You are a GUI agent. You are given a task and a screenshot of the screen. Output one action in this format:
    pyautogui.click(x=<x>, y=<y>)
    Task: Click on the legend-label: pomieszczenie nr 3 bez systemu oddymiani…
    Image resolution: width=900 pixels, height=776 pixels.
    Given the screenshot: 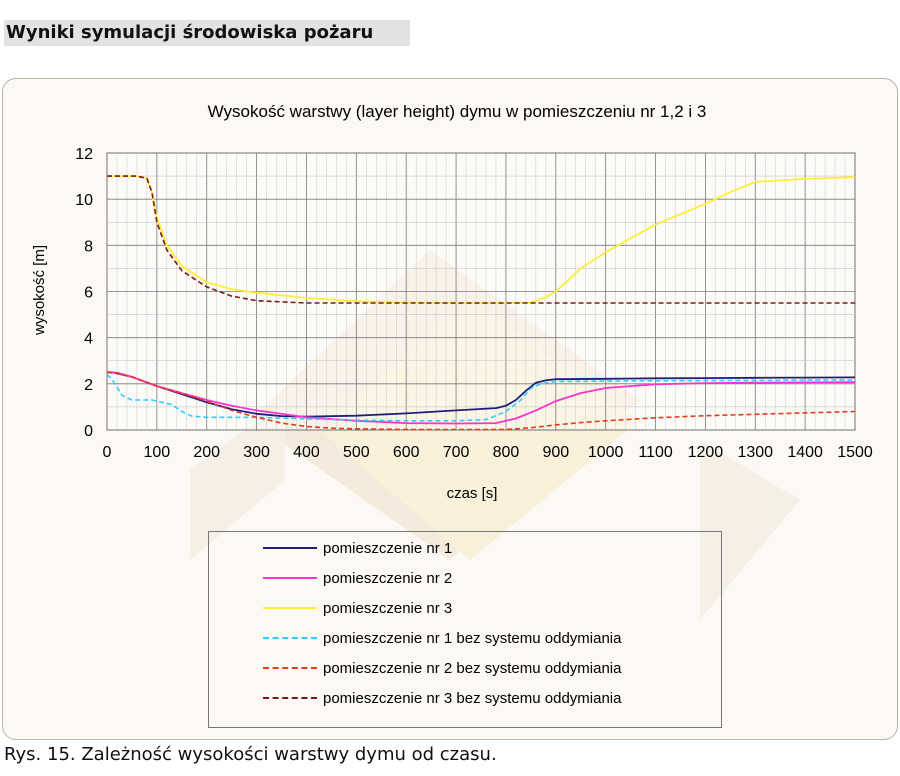 What is the action you would take?
    pyautogui.click(x=472, y=698)
    